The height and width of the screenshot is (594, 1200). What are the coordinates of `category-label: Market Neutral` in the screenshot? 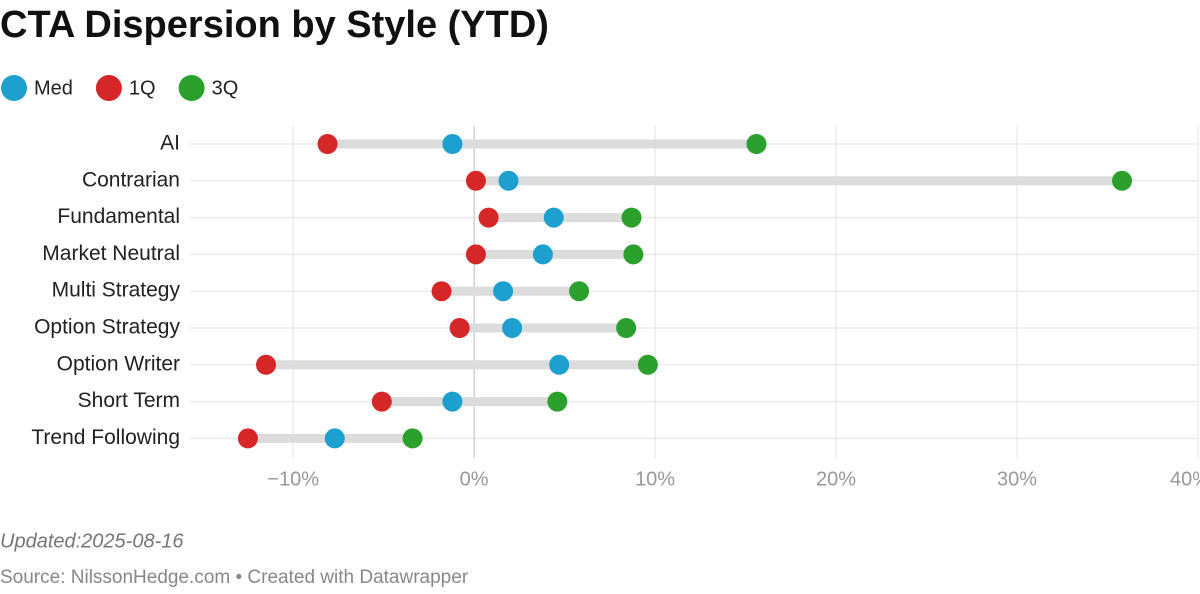 It's located at (111, 253).